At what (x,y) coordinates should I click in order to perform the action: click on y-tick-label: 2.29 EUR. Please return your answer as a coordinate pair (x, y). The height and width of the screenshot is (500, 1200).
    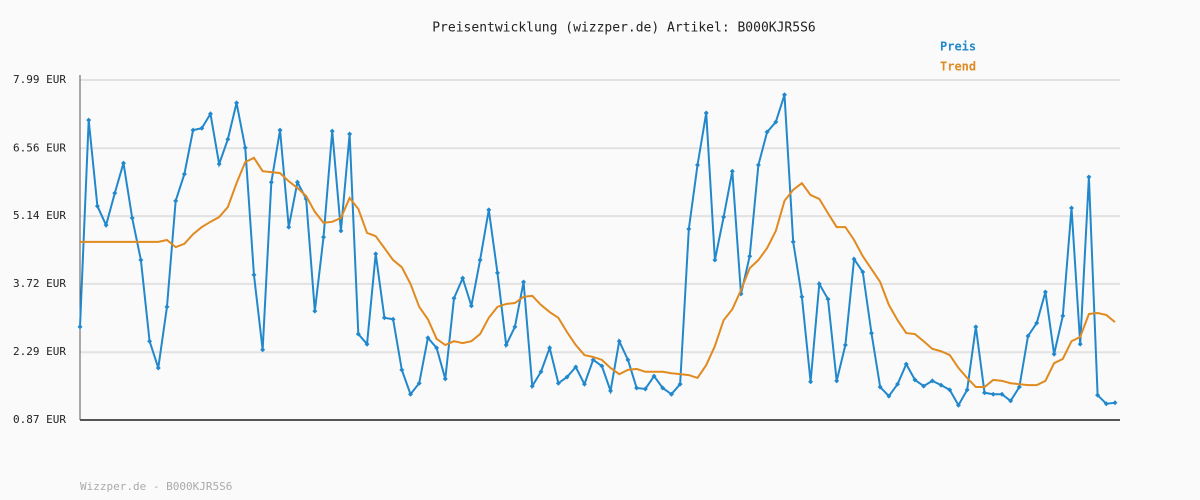
    Looking at the image, I should click on (39, 351).